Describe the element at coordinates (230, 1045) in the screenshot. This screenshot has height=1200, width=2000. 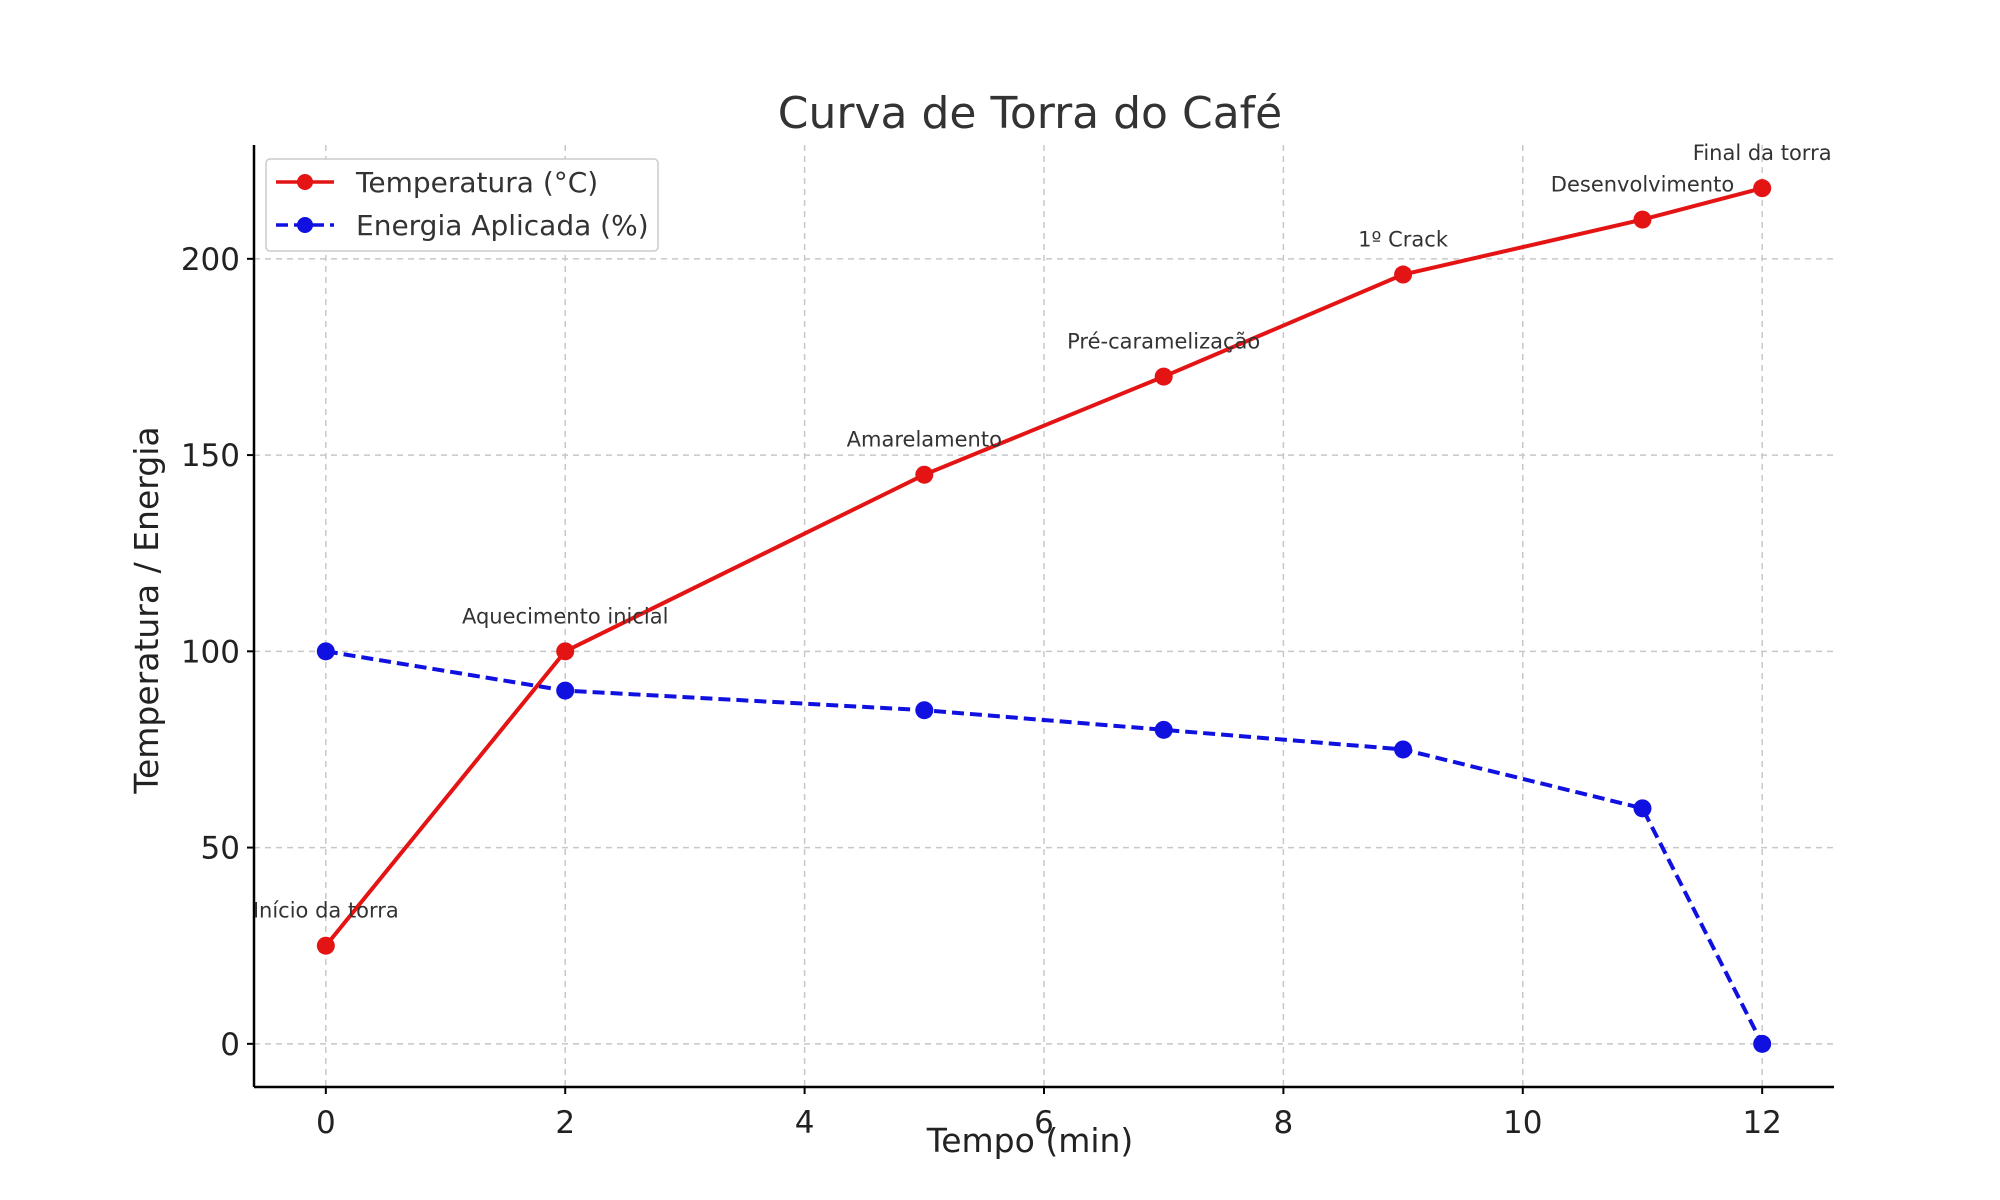
I see `y-tick-label: 0` at that location.